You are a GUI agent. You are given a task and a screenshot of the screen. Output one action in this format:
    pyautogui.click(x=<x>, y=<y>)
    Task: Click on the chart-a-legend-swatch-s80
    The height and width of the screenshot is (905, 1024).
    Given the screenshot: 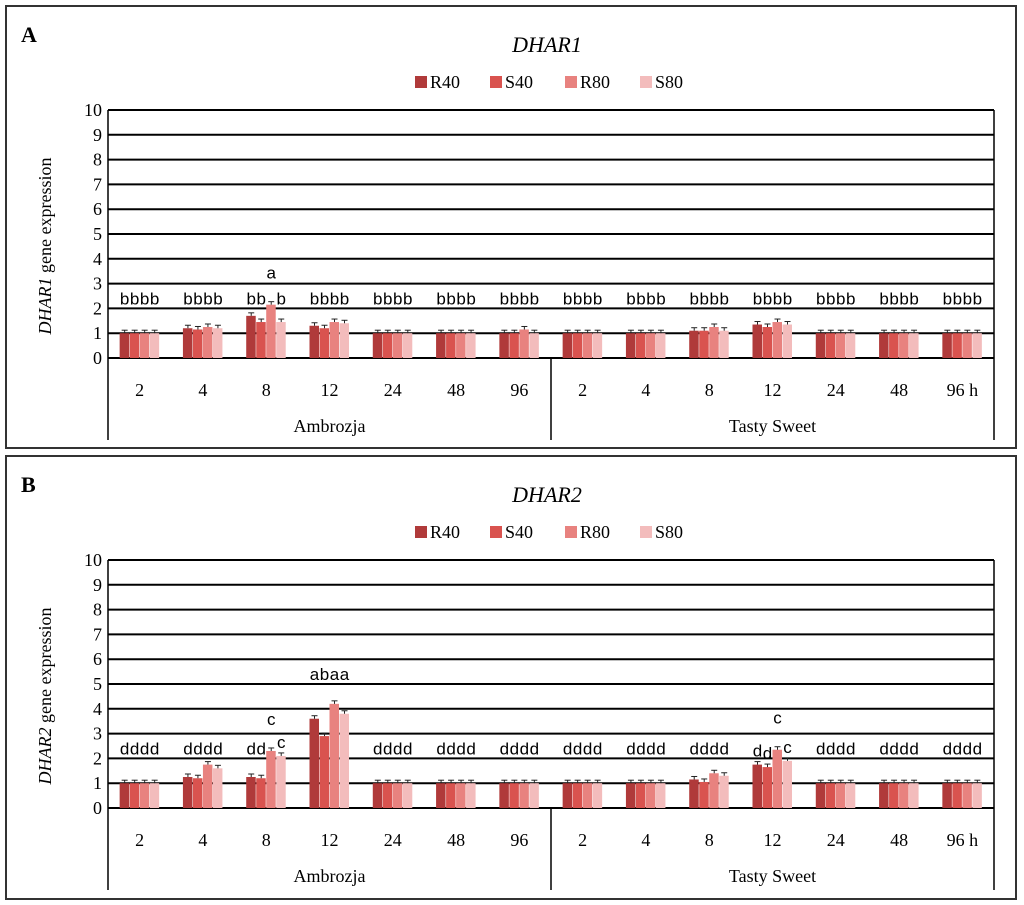 What is the action you would take?
    pyautogui.click(x=646, y=82)
    